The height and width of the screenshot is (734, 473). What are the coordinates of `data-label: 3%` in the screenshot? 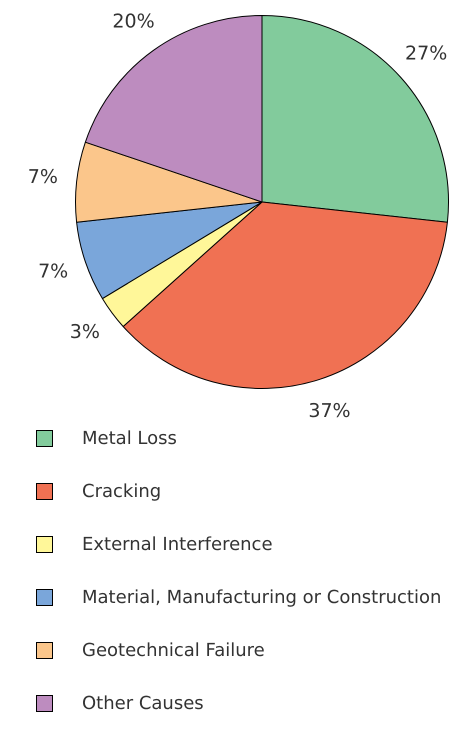 It's located at (85, 332).